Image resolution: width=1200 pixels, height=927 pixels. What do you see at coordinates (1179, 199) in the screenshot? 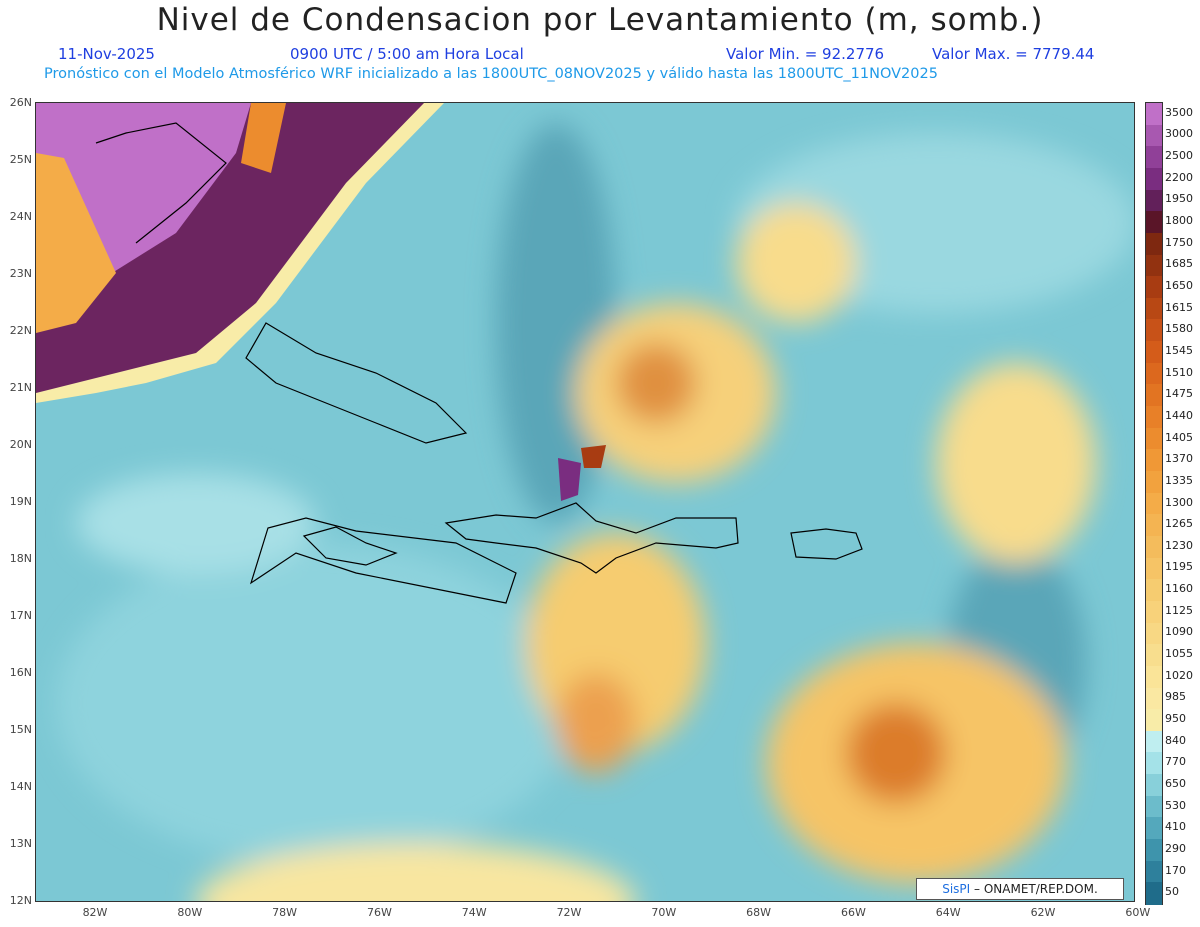
I see `colorbar-label: 1950` at bounding box center [1179, 199].